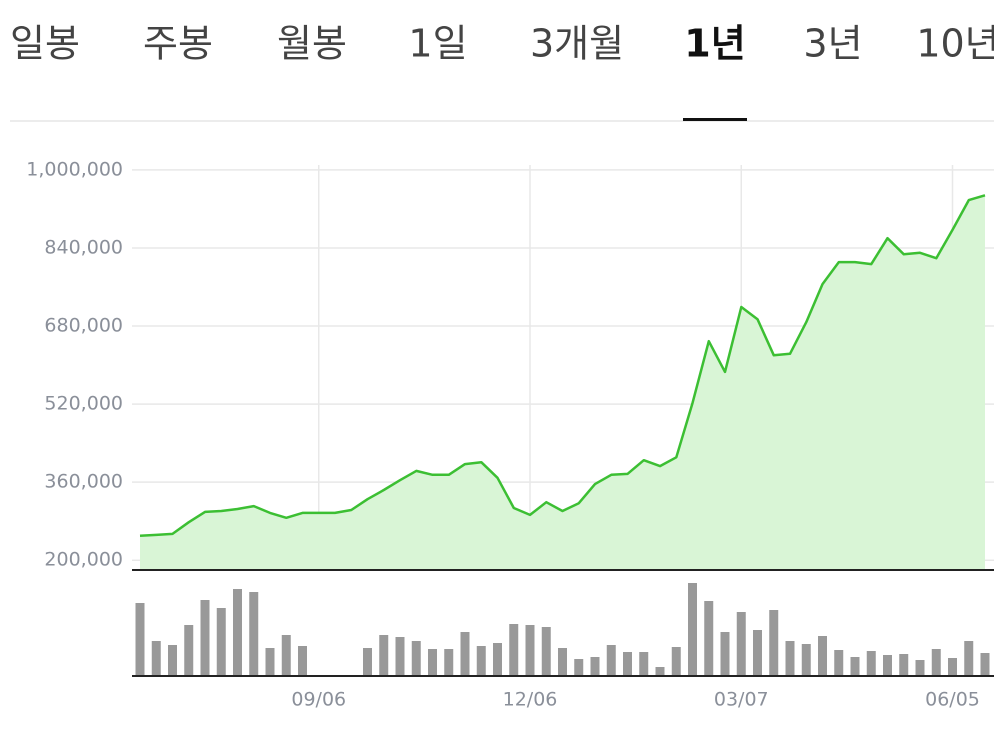  What do you see at coordinates (741, 700) in the screenshot?
I see `x-tick-label: 03/07` at bounding box center [741, 700].